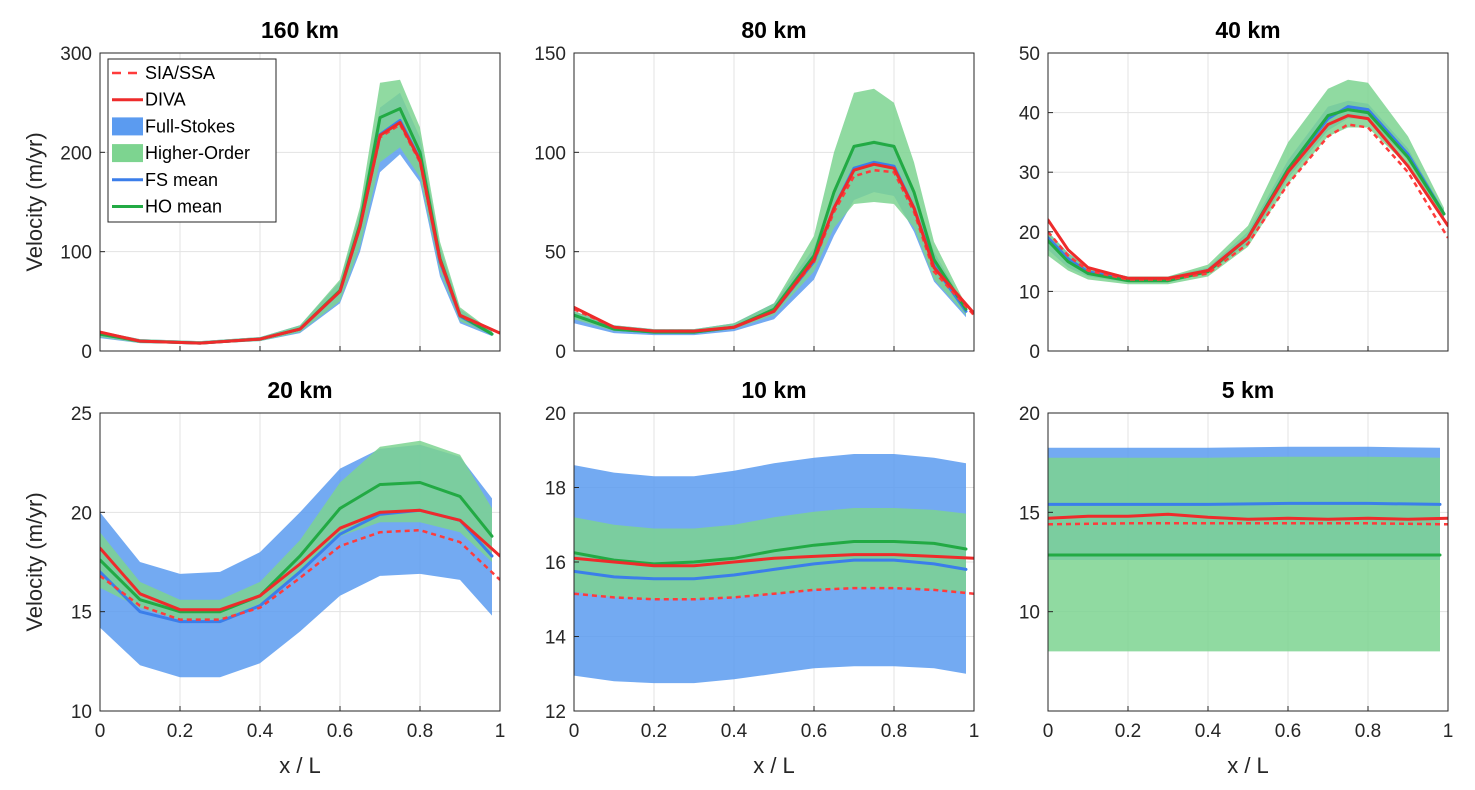 The height and width of the screenshot is (790, 1475). What do you see at coordinates (76, 54) in the screenshot?
I see `y-tick-label: 300` at bounding box center [76, 54].